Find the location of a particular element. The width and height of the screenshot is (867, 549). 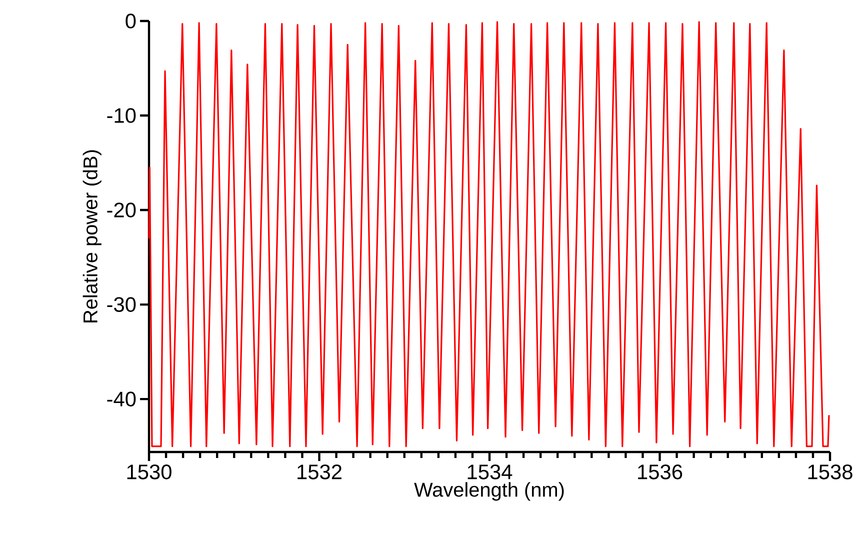

y-tick-label: -40 is located at coordinates (121, 399).